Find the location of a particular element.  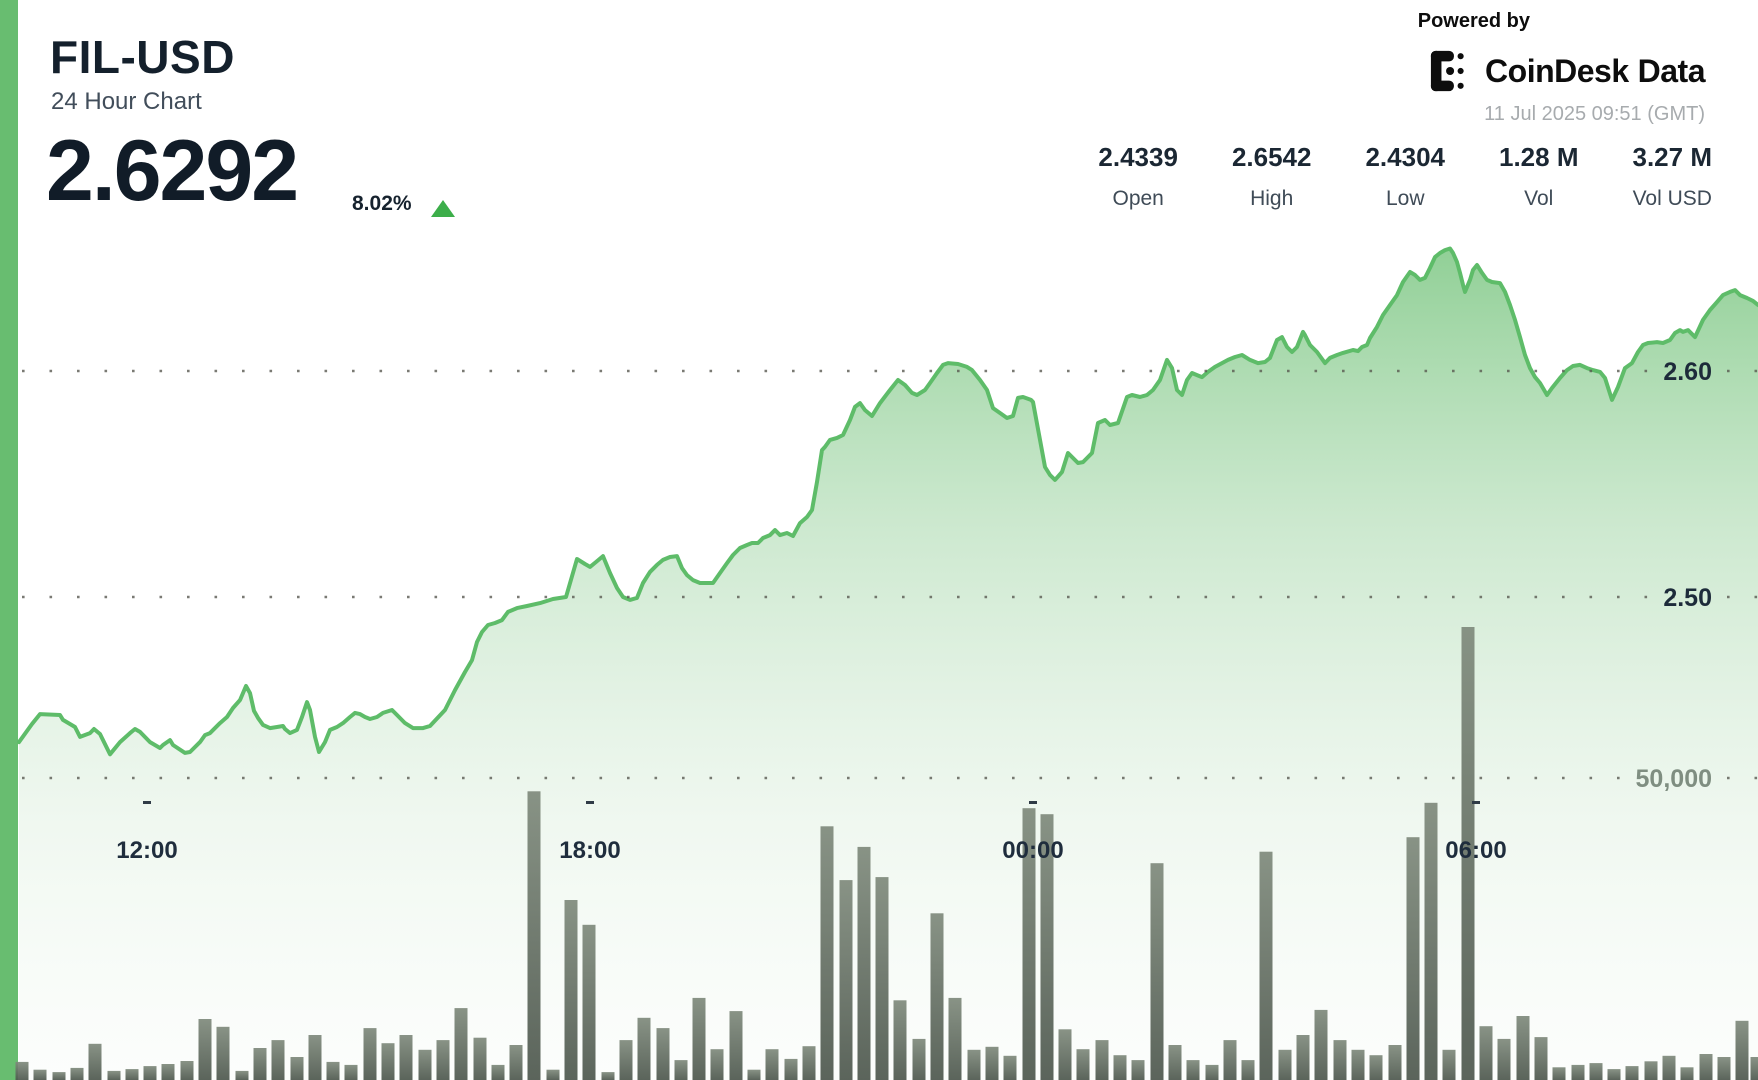

y-axis-label-price: 2.60 is located at coordinates (1687, 372).